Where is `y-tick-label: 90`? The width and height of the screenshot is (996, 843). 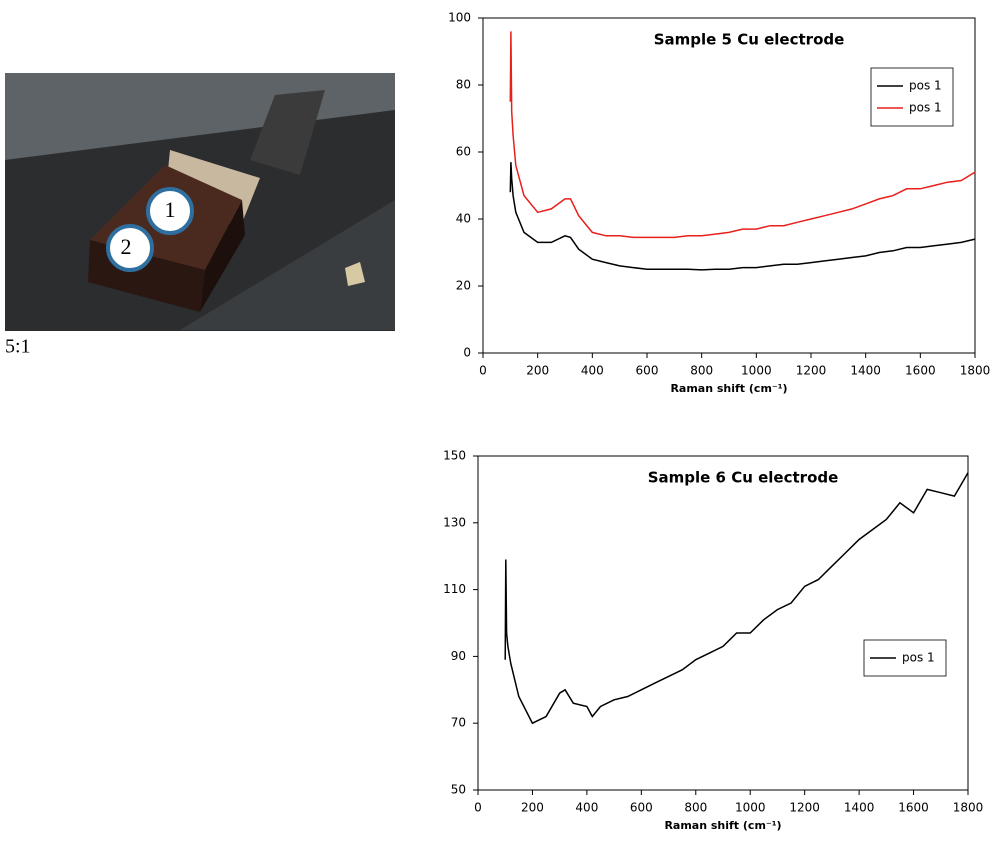
y-tick-label: 90 is located at coordinates (458, 656).